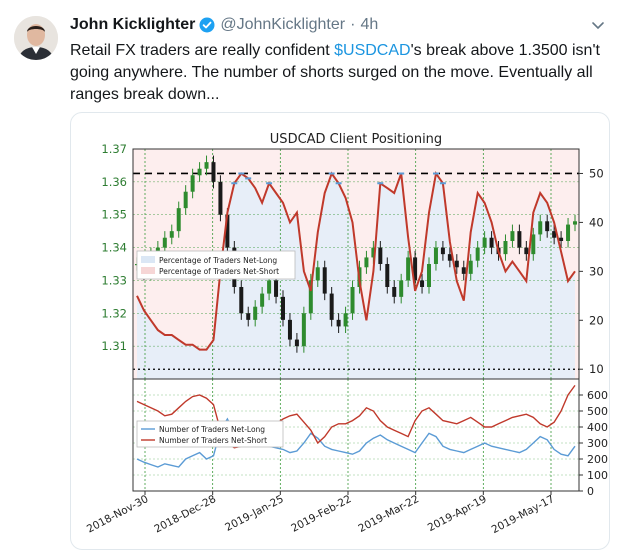 This screenshot has width=625, height=550. Describe the element at coordinates (114, 215) in the screenshot. I see `price-tick-2: 1.35` at that location.